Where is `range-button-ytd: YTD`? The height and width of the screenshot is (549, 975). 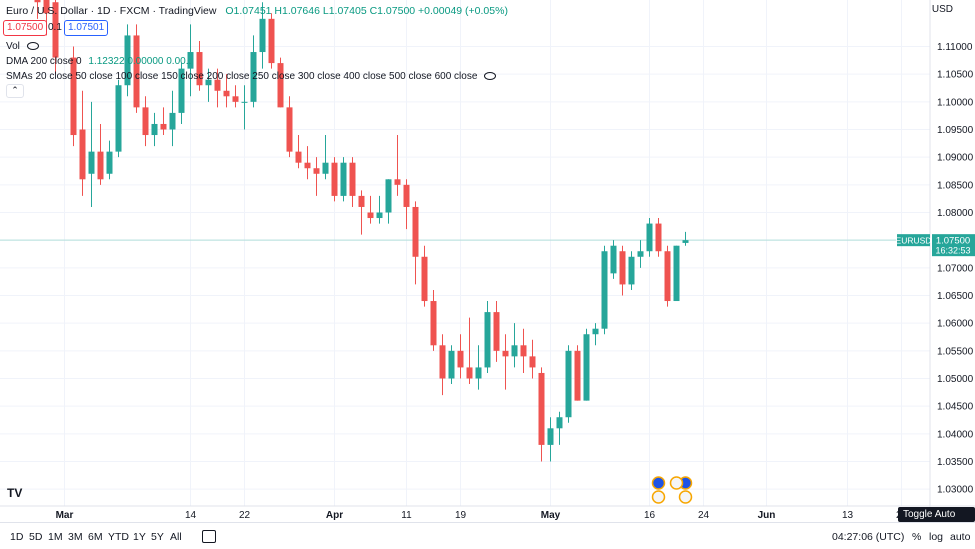
range-button-ytd: YTD is located at coordinates (118, 537).